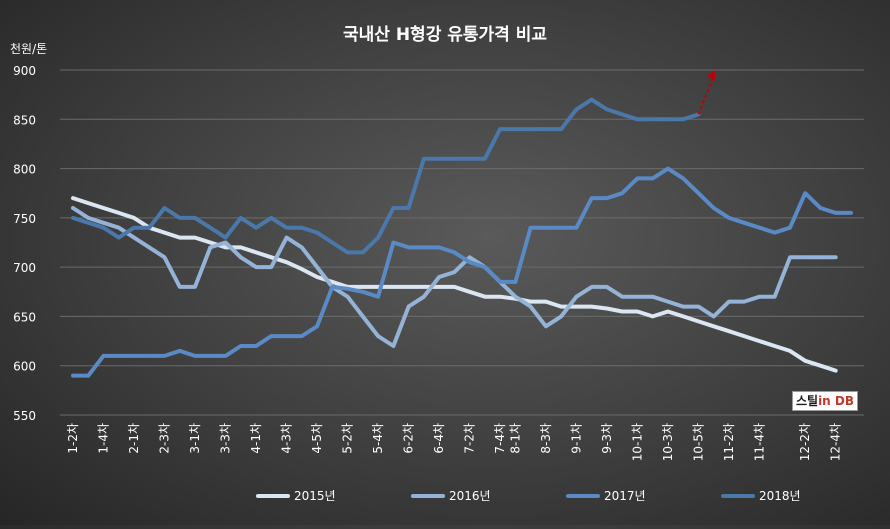 The width and height of the screenshot is (890, 529). What do you see at coordinates (500, 438) in the screenshot?
I see `x-tick-label: 7-4차` at bounding box center [500, 438].